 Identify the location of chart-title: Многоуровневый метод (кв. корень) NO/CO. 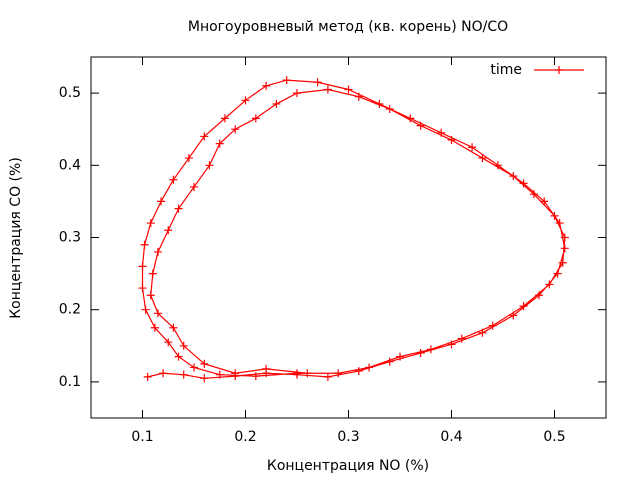
(348, 27).